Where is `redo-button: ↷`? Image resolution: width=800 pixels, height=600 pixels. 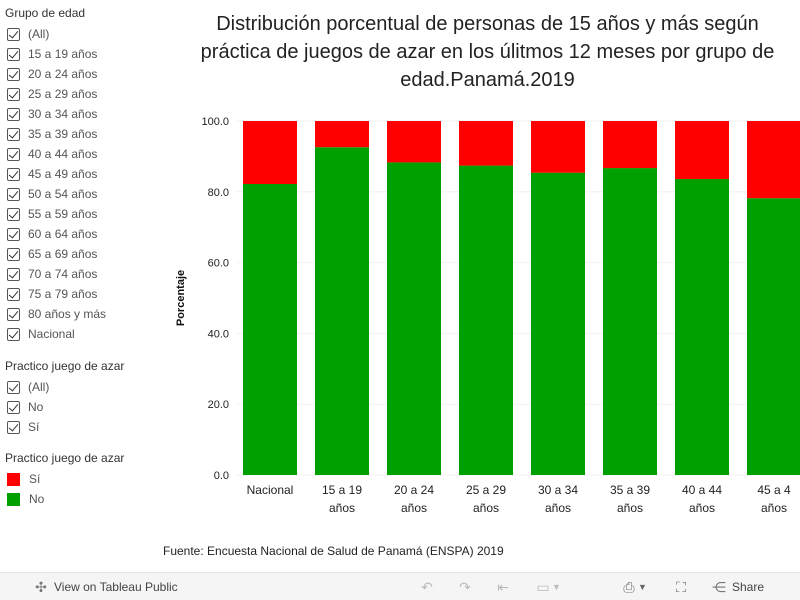
redo-button: ↷ is located at coordinates (465, 586).